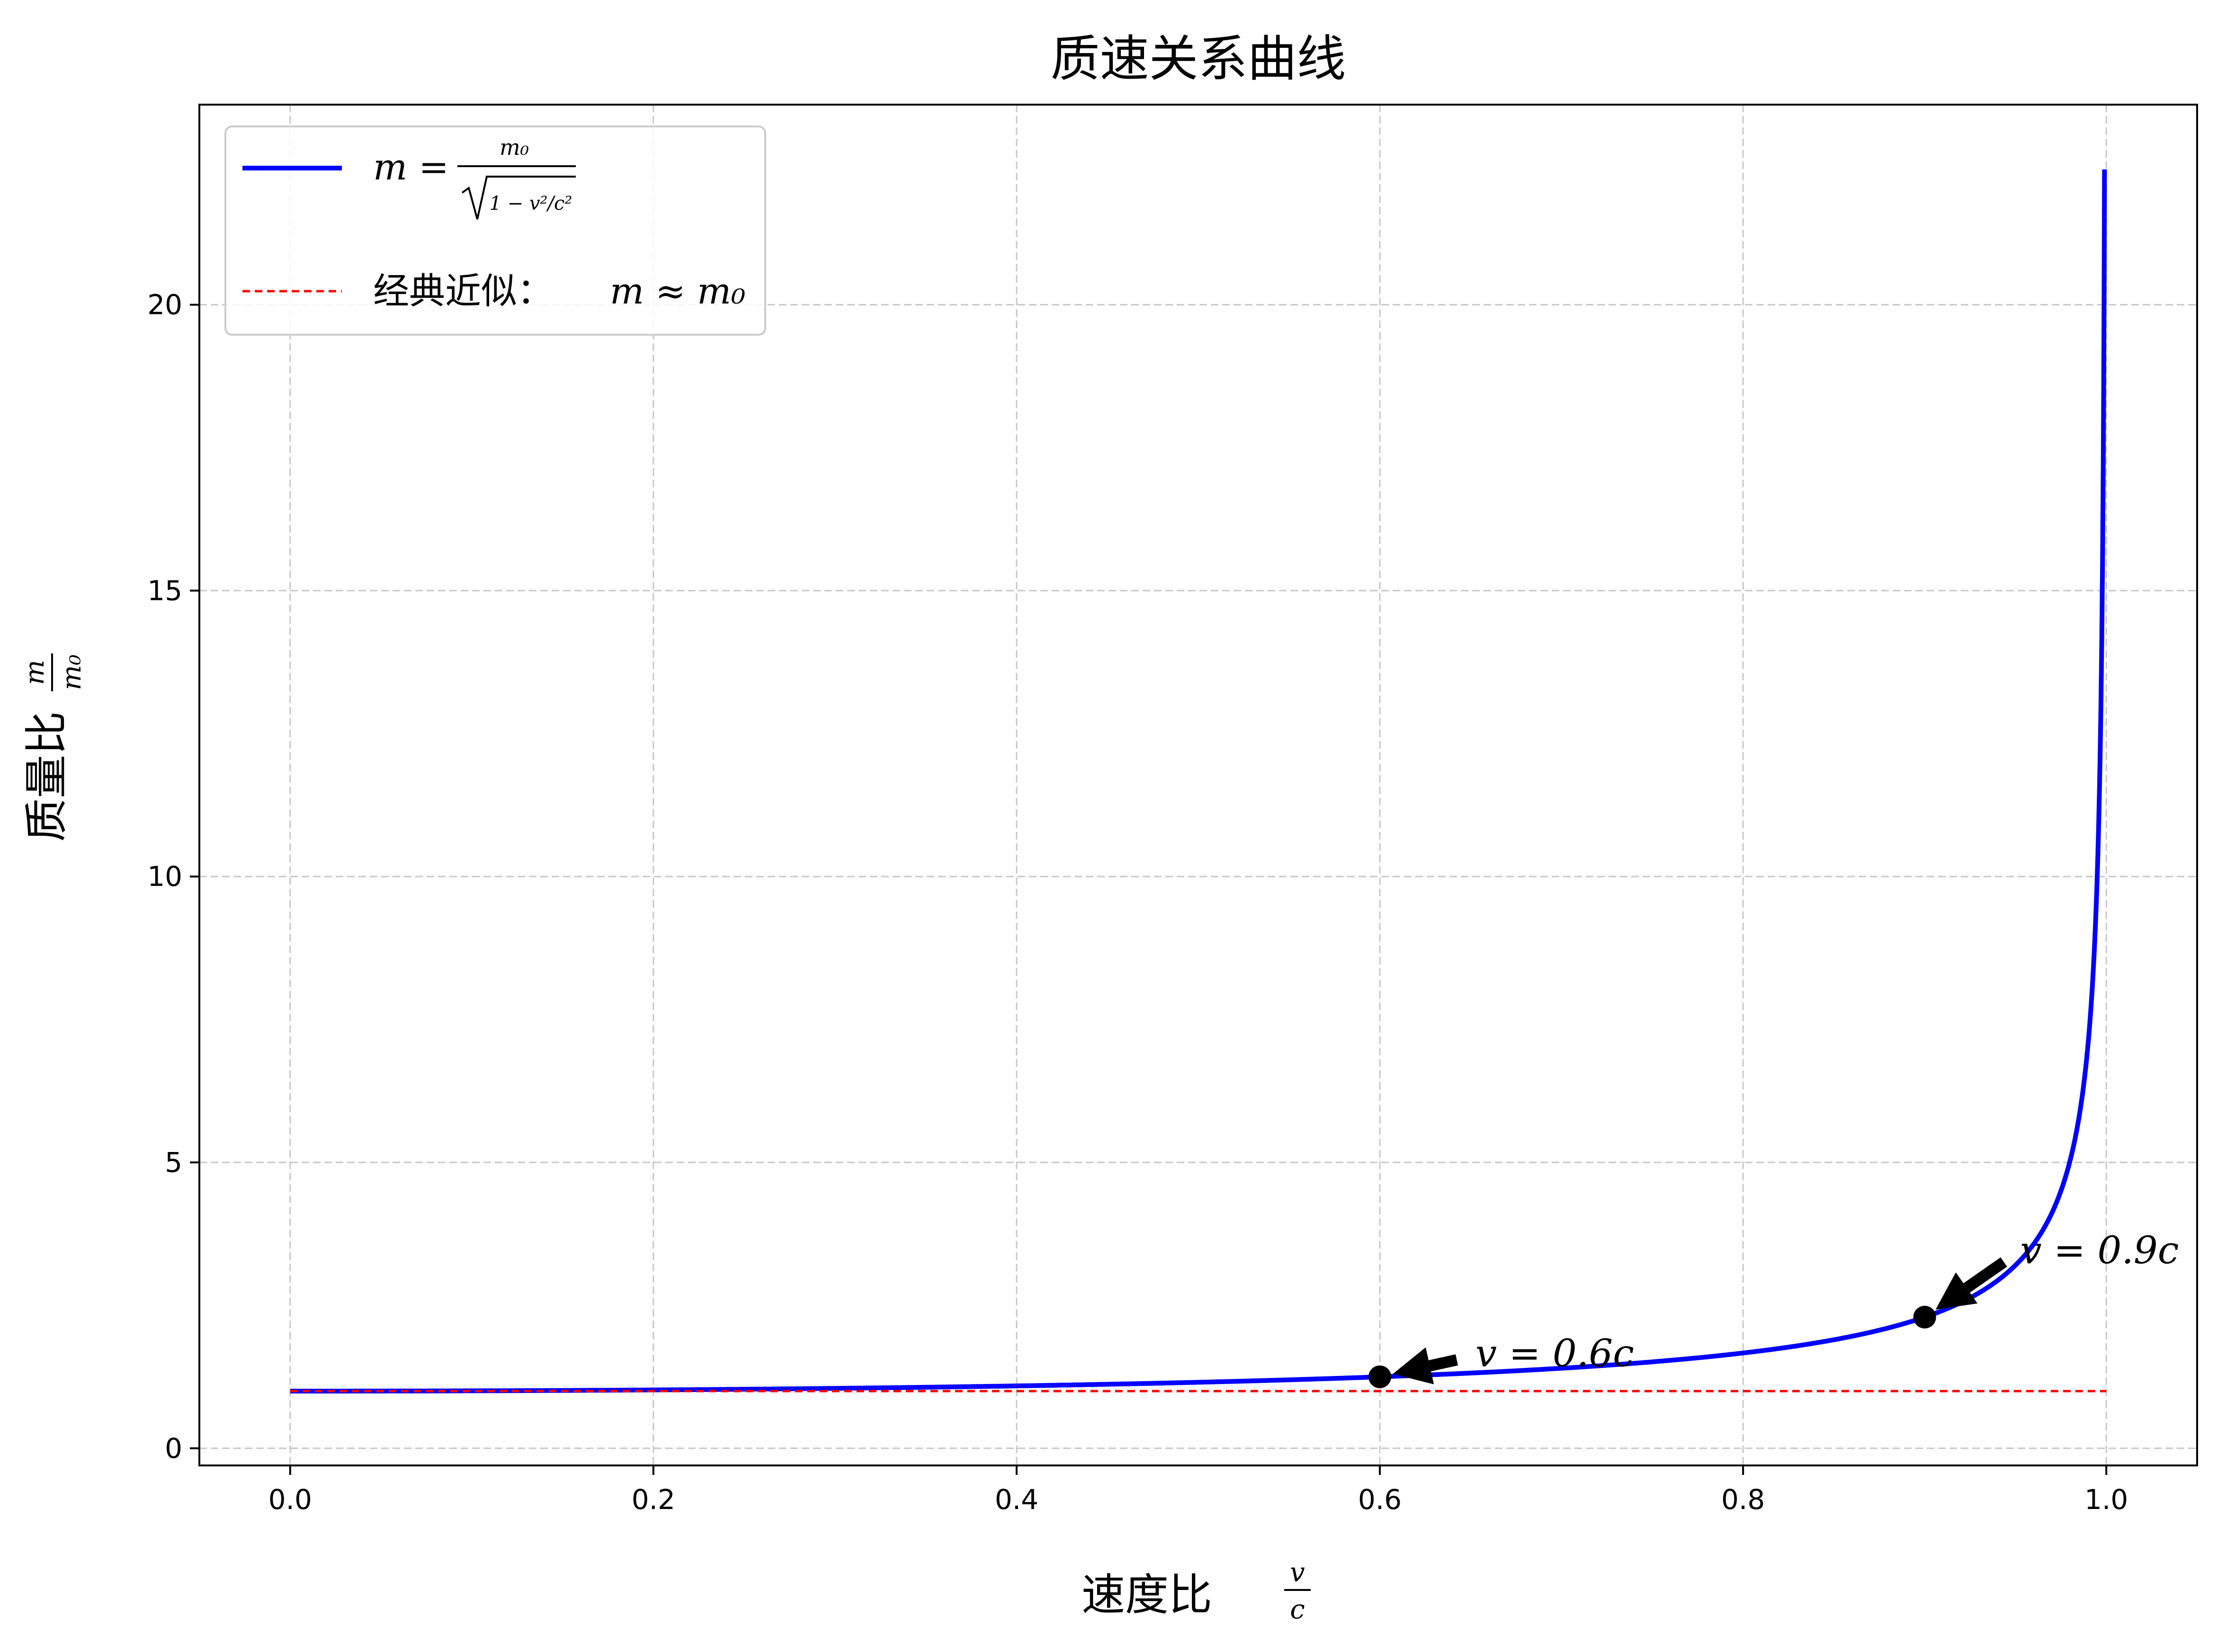  I want to click on y-tick-label: 10, so click(164, 876).